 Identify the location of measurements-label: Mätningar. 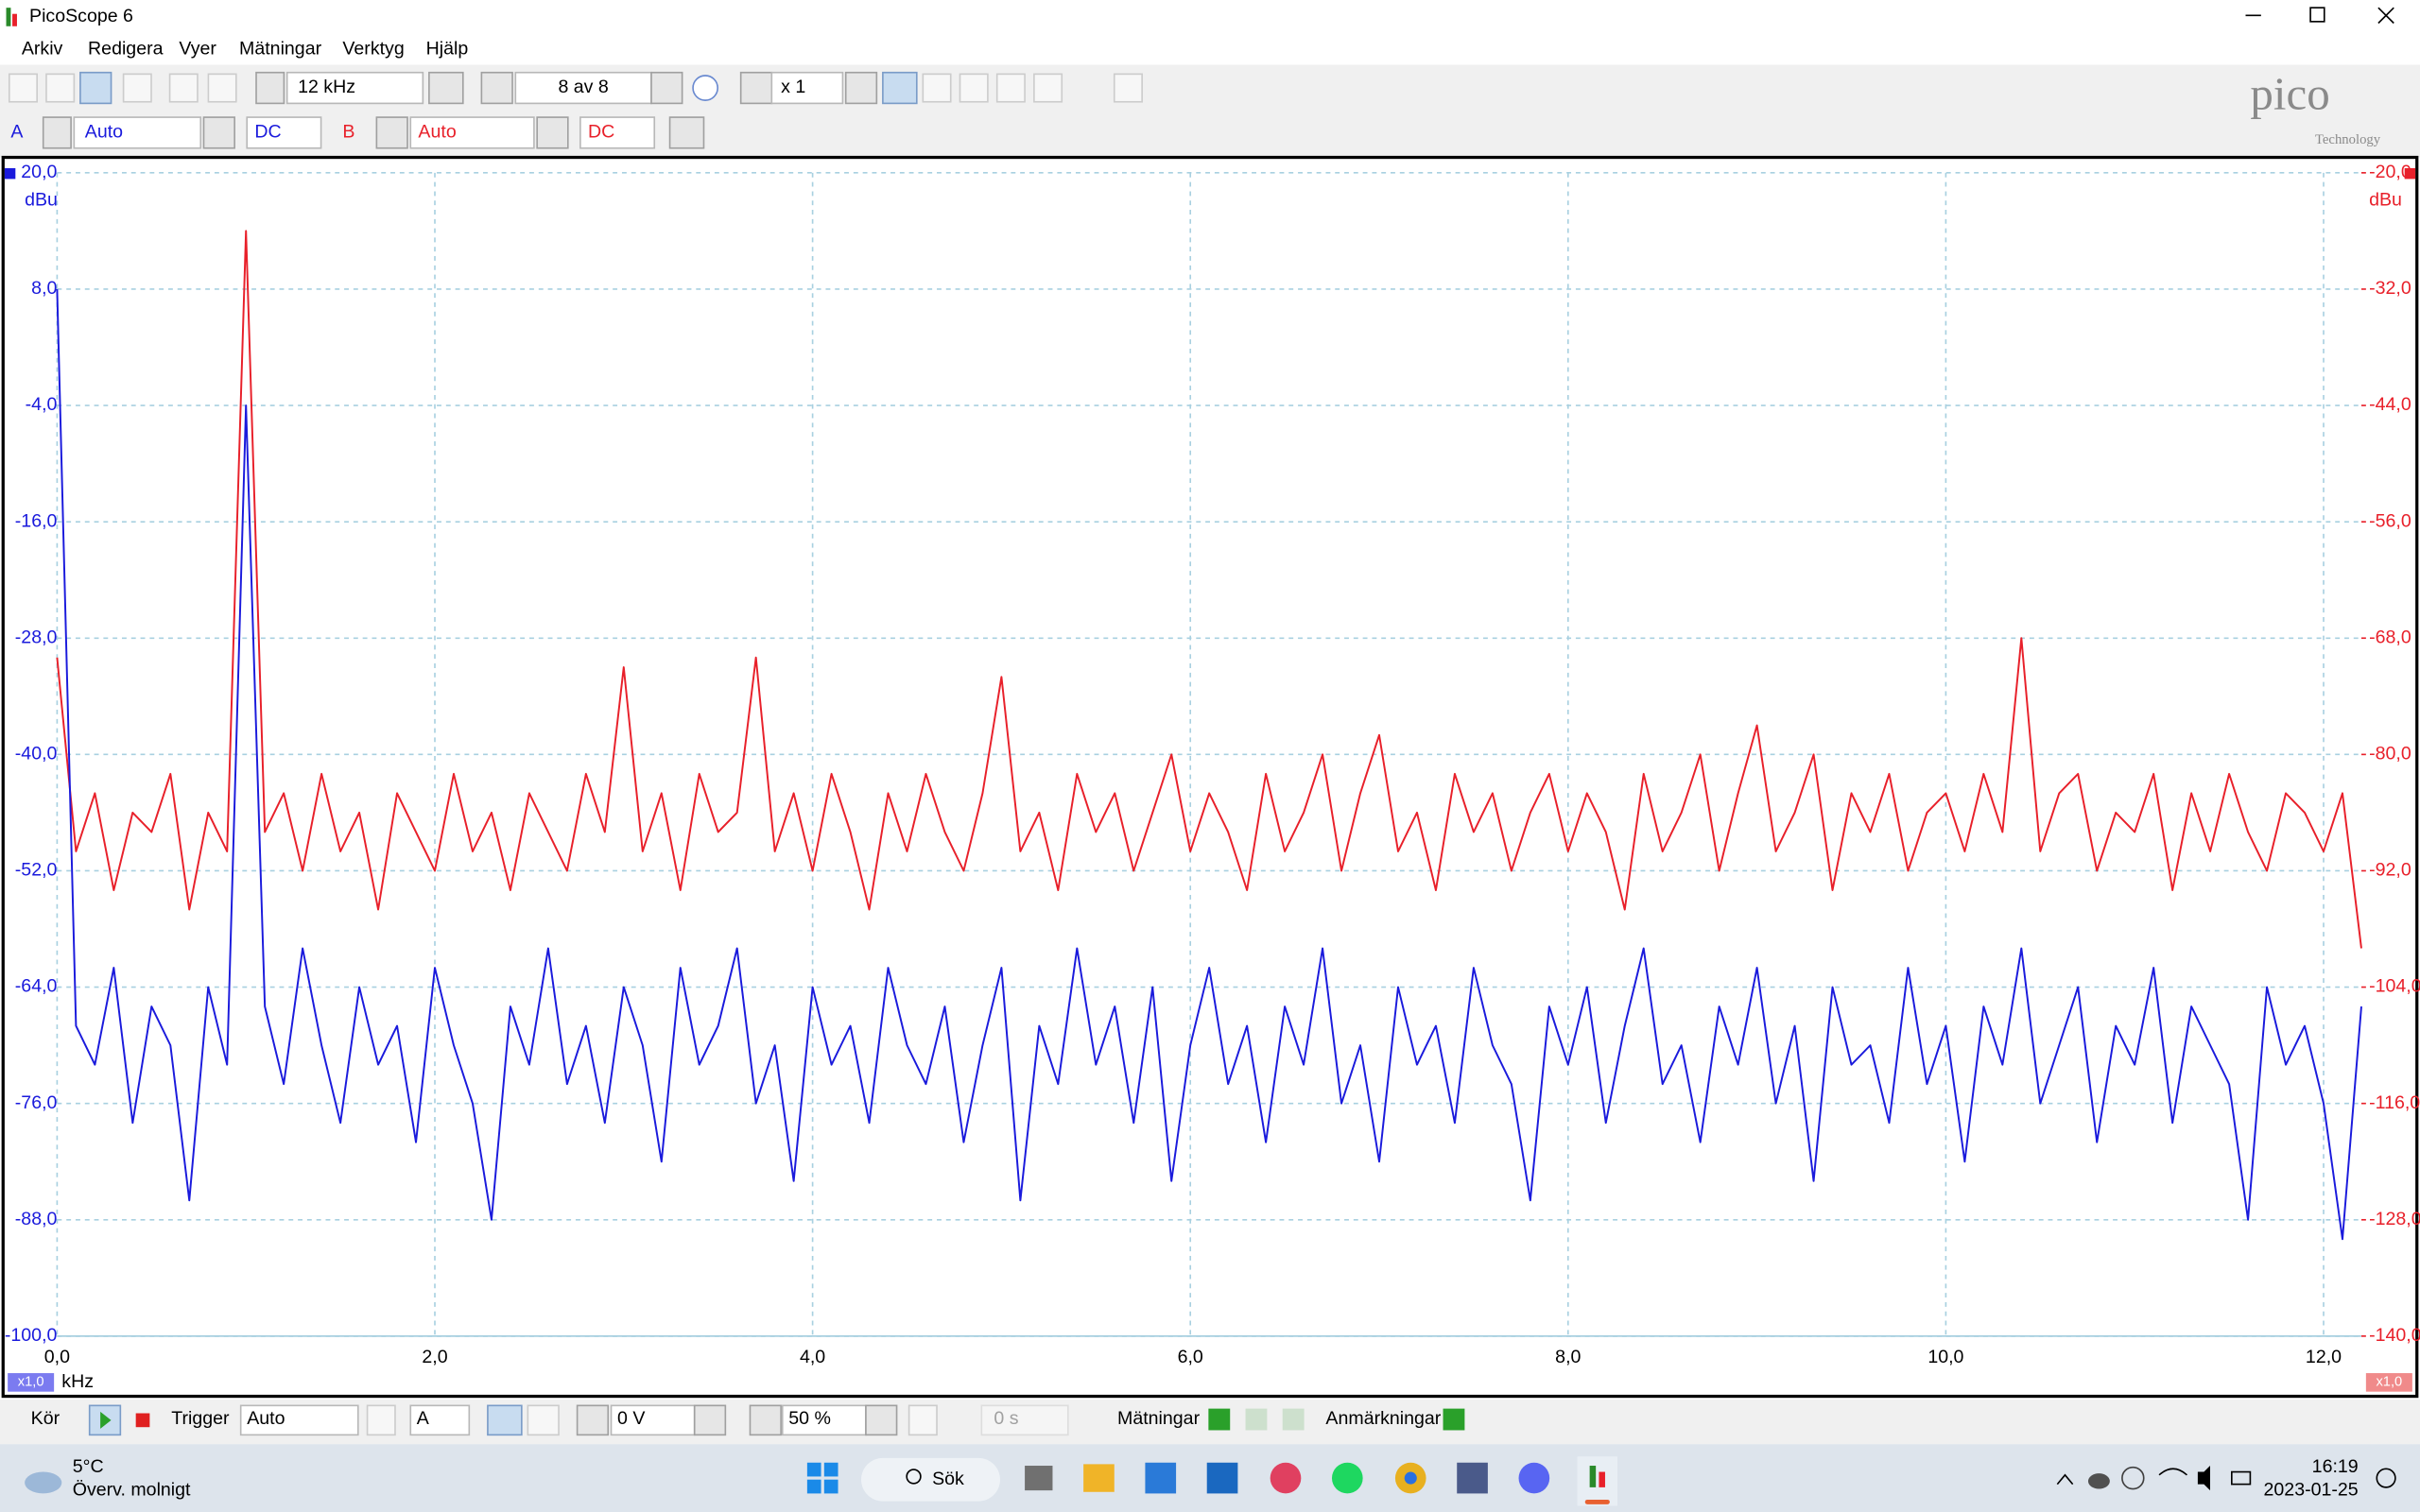
(1159, 1418).